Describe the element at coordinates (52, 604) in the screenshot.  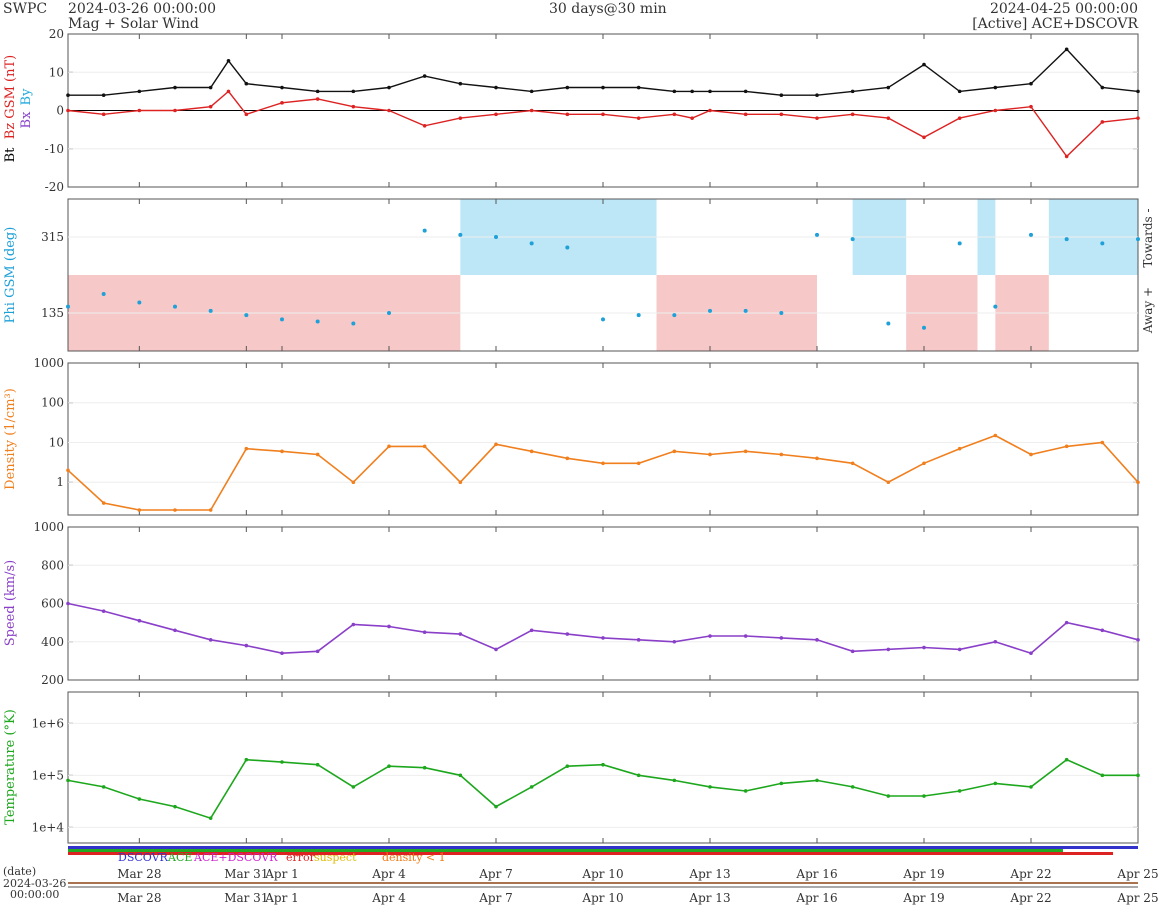
I see `y-tick-label: 600` at that location.